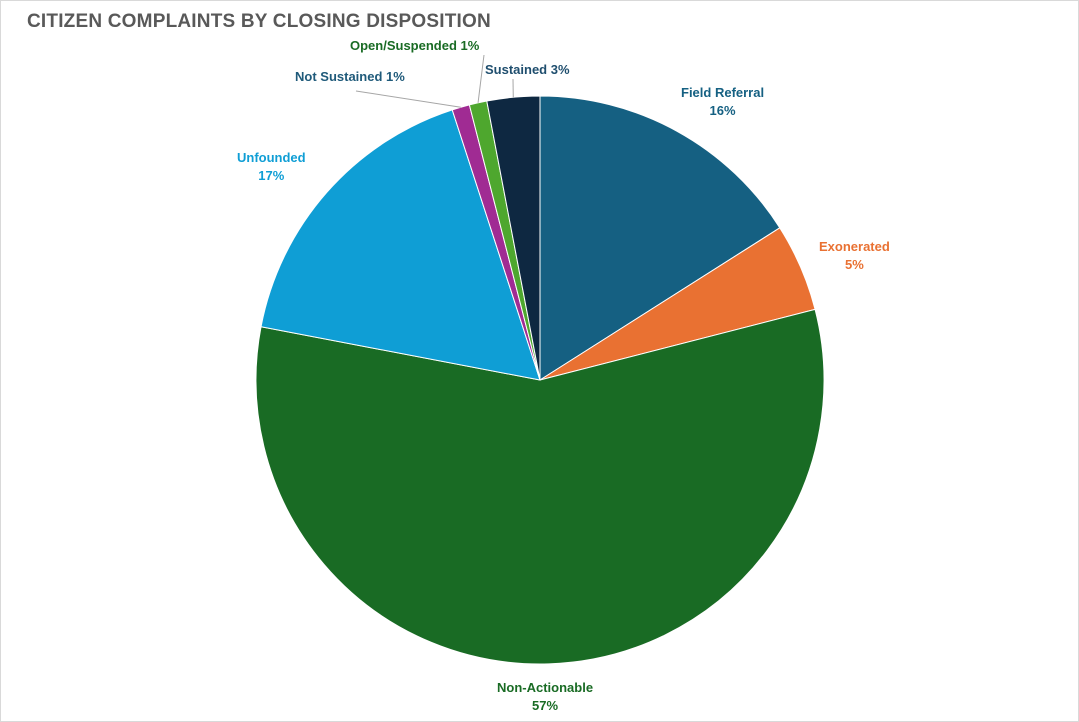 Image resolution: width=1079 pixels, height=722 pixels. I want to click on label-sustained: Sustained 3%, so click(527, 69).